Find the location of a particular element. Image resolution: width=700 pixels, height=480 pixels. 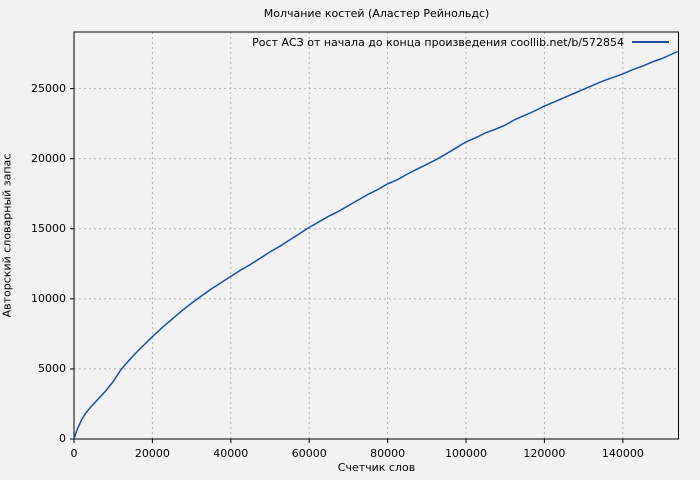

y-tick-label: 5000 is located at coordinates (52, 368).